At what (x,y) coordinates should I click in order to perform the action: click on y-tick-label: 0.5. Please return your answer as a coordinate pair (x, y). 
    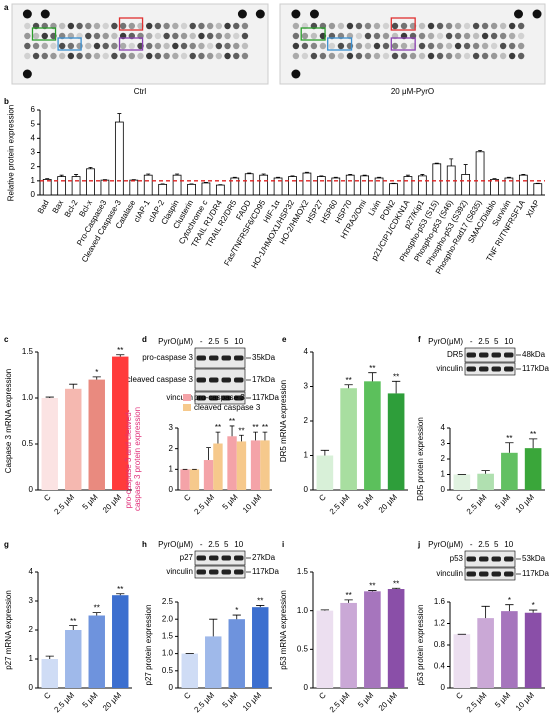
    Looking at the image, I should click on (168, 670).